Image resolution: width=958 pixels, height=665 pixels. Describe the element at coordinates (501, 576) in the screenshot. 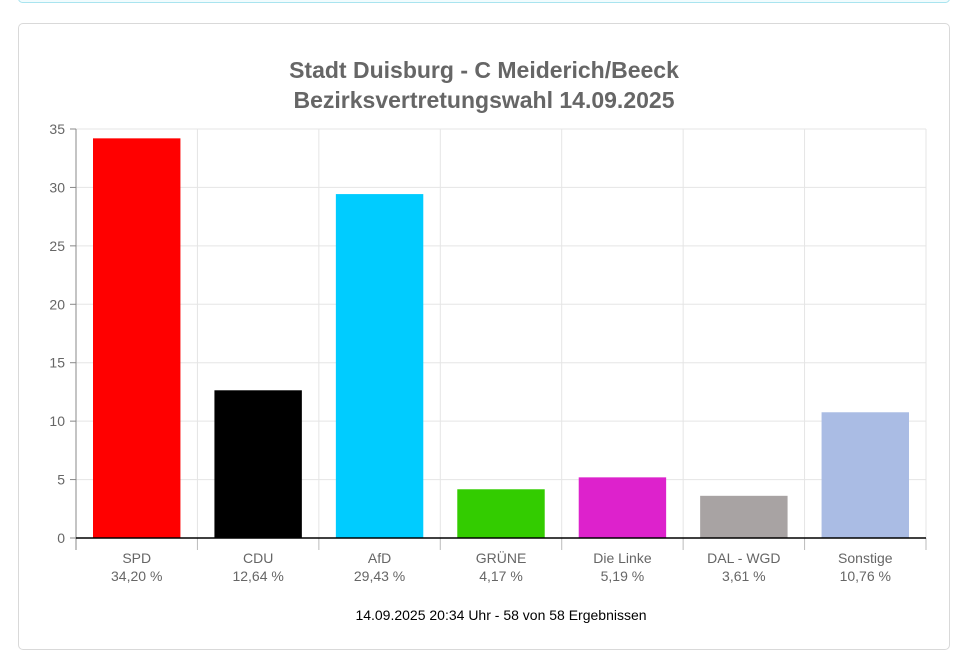

I see `x-value-label: 4,17 %` at that location.